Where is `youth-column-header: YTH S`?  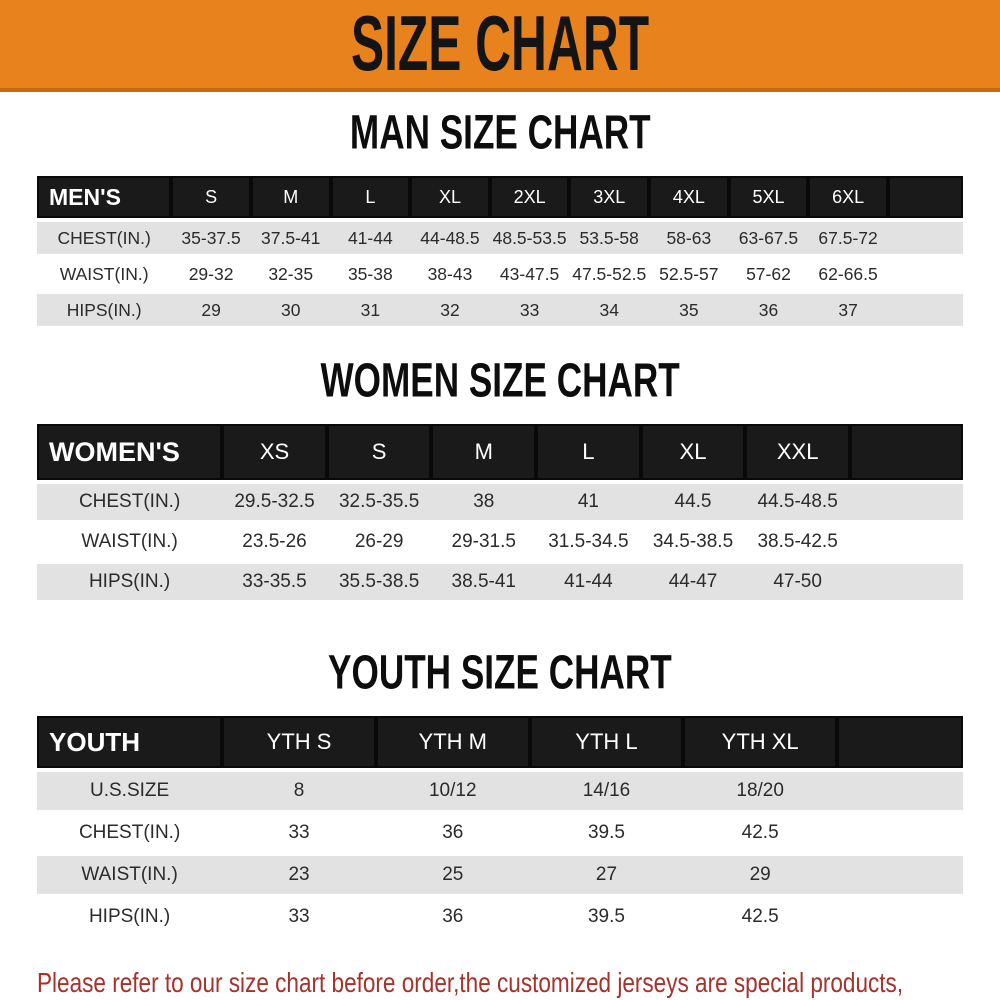
youth-column-header: YTH S is located at coordinates (299, 742).